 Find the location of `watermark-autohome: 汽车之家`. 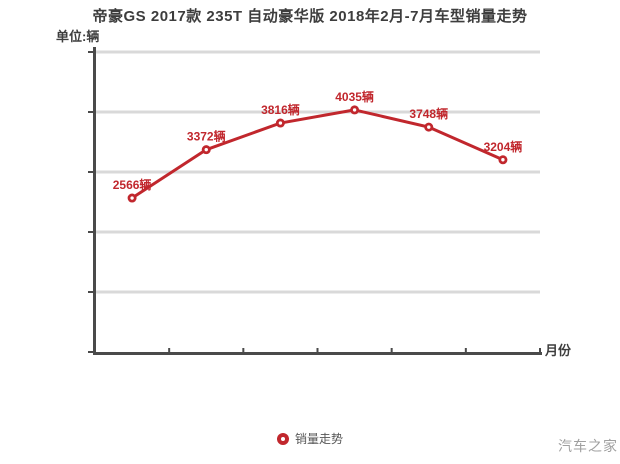

watermark-autohome: 汽车之家 is located at coordinates (588, 446).